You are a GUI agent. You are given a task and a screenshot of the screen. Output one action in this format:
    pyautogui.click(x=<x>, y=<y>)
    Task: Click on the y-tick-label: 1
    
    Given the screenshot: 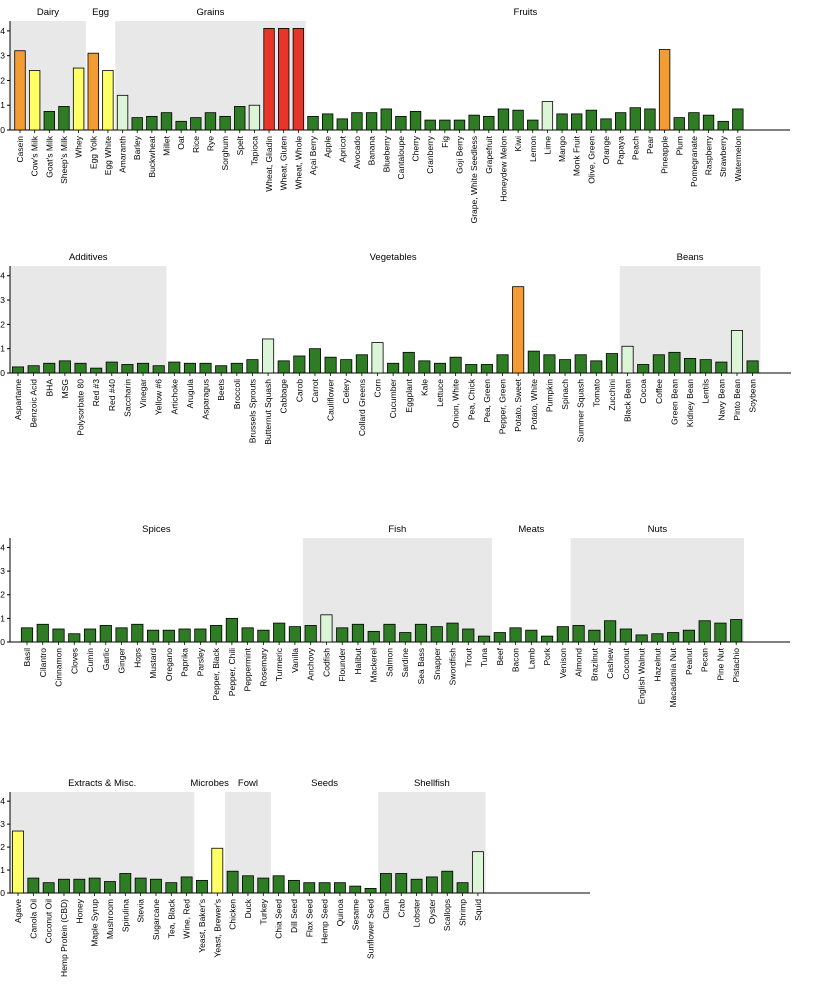 What is the action you would take?
    pyautogui.click(x=2, y=349)
    